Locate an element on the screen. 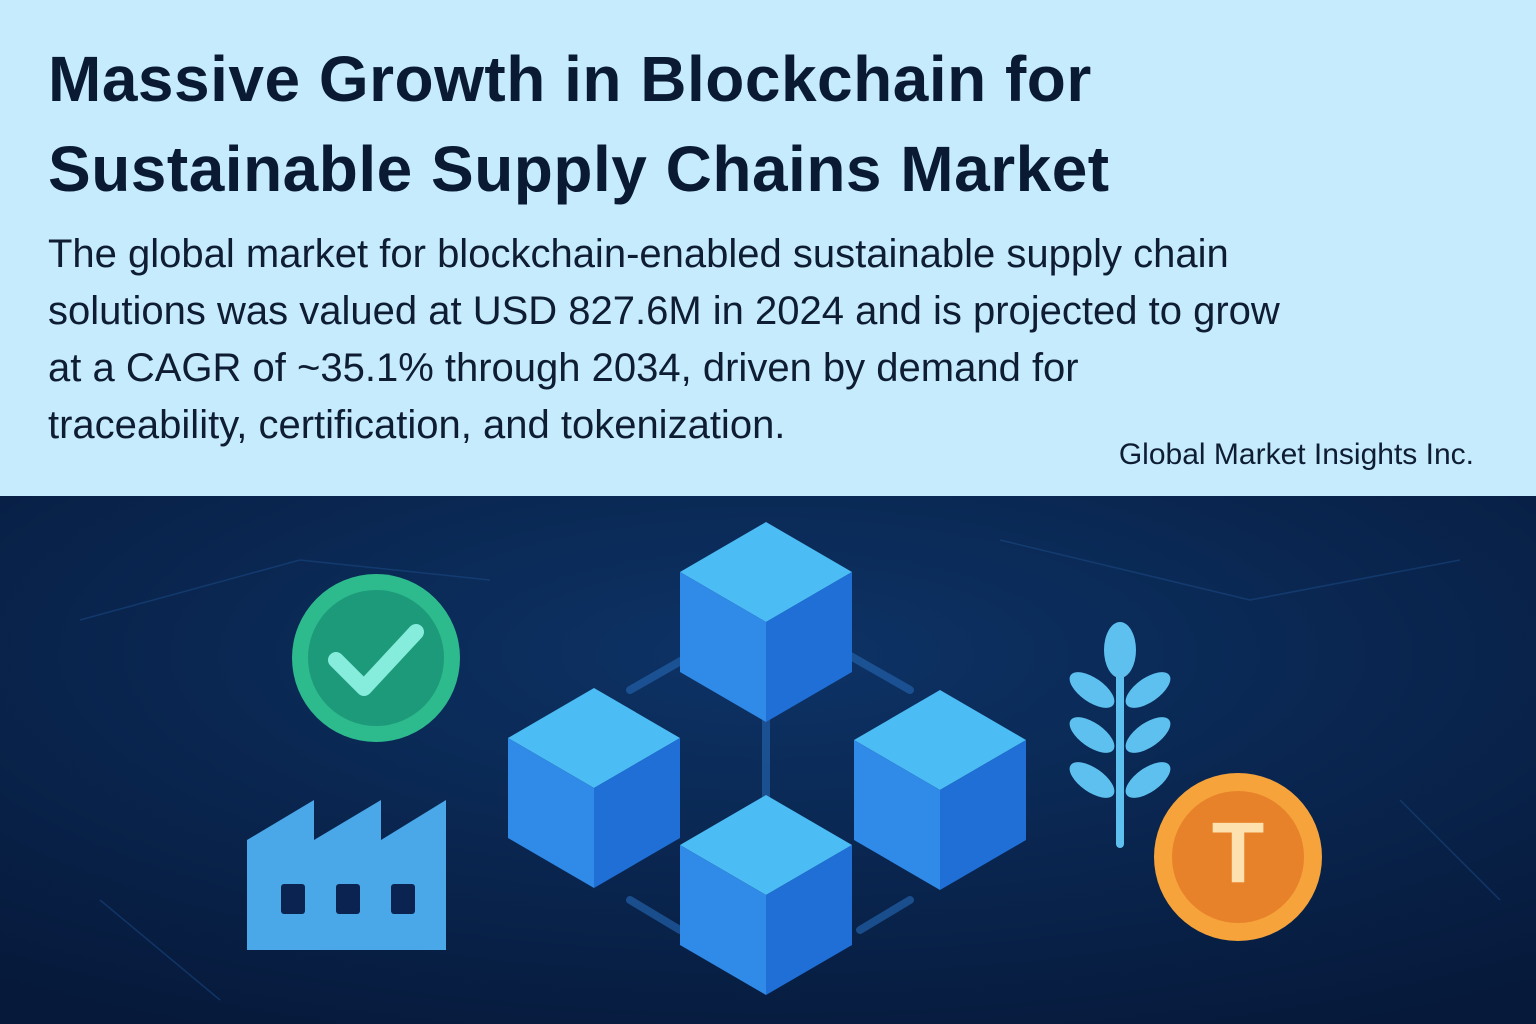  source: Global Market Insights Inc. is located at coordinates (1296, 454).